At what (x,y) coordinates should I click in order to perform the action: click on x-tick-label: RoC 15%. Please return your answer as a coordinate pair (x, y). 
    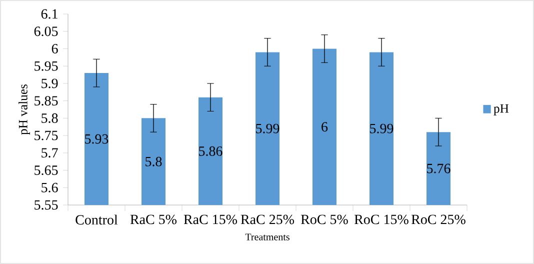
    Looking at the image, I should click on (381, 219).